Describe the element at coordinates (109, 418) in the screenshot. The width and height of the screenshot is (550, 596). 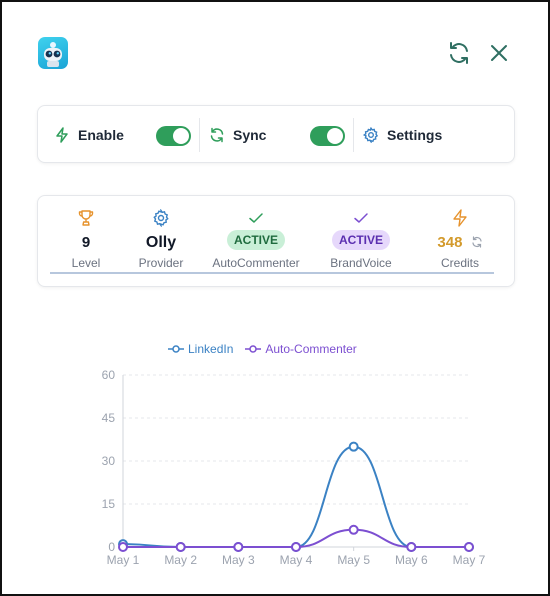
I see `y-tick-label: 45` at that location.